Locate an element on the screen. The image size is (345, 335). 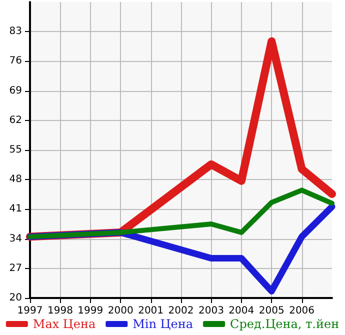
y-tick-label: 20 is located at coordinates (15, 298).